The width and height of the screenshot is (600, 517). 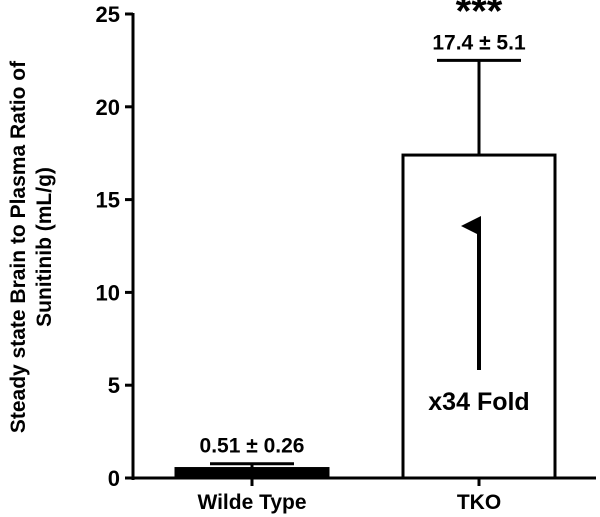 I want to click on bar-wilde-type, so click(x=252, y=473).